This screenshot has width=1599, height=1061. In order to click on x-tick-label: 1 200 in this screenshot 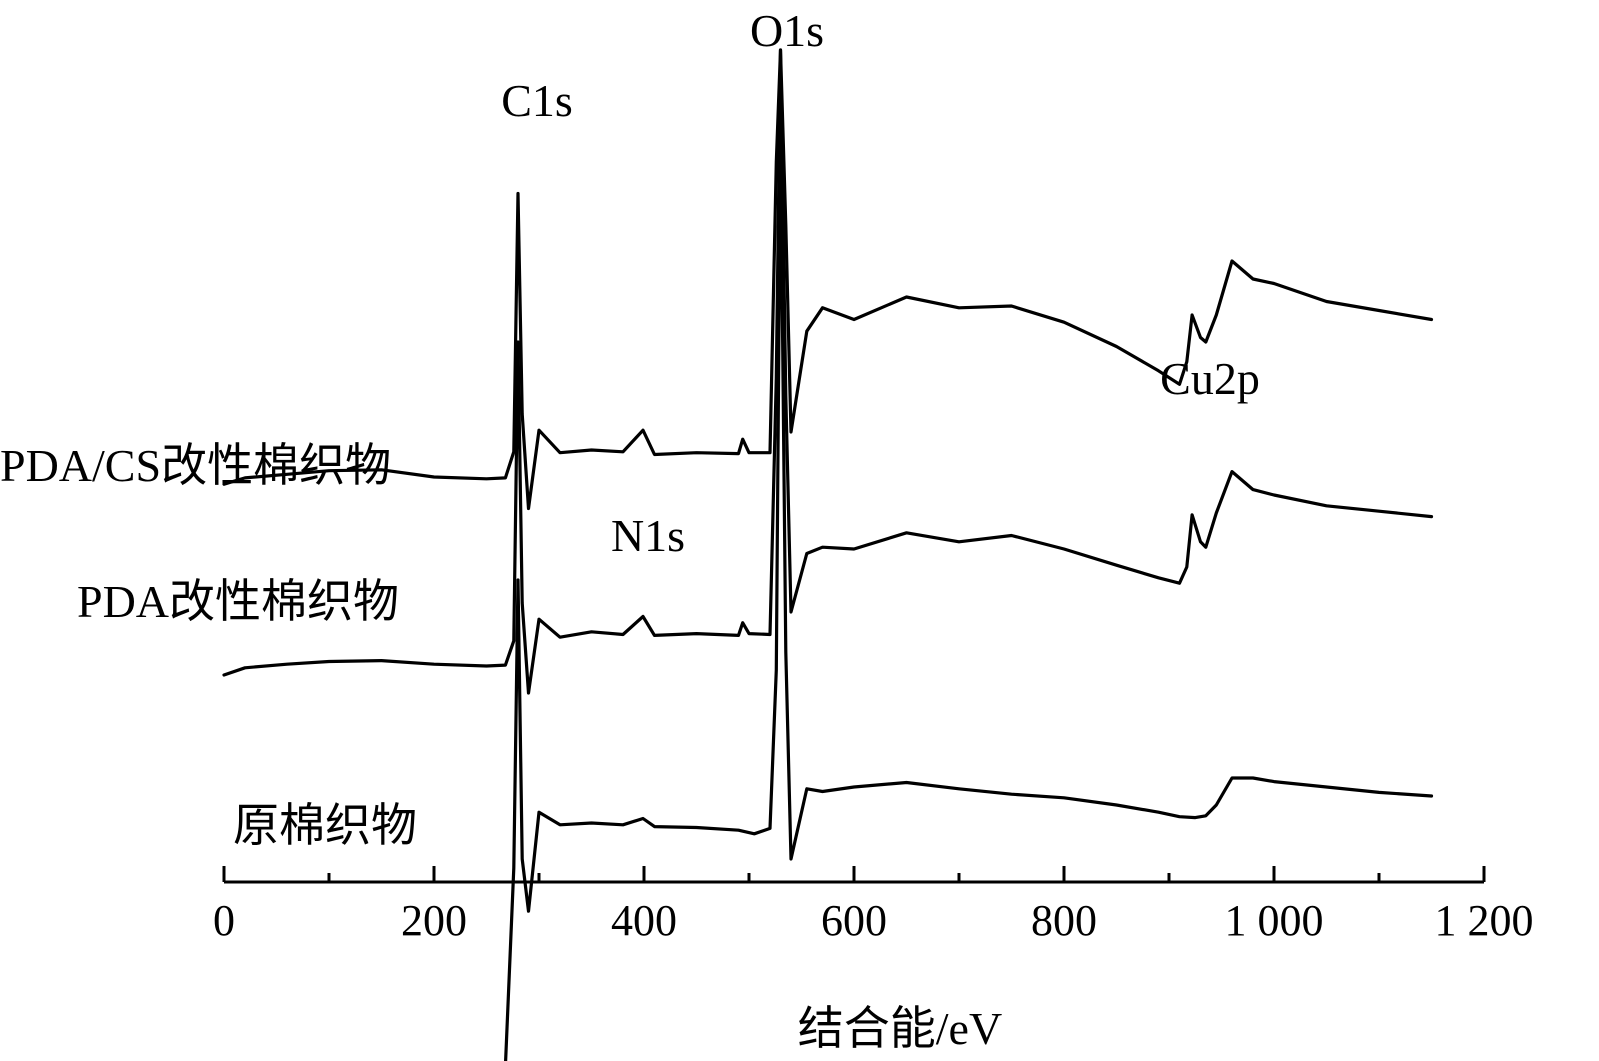, I will do `click(1484, 920)`.